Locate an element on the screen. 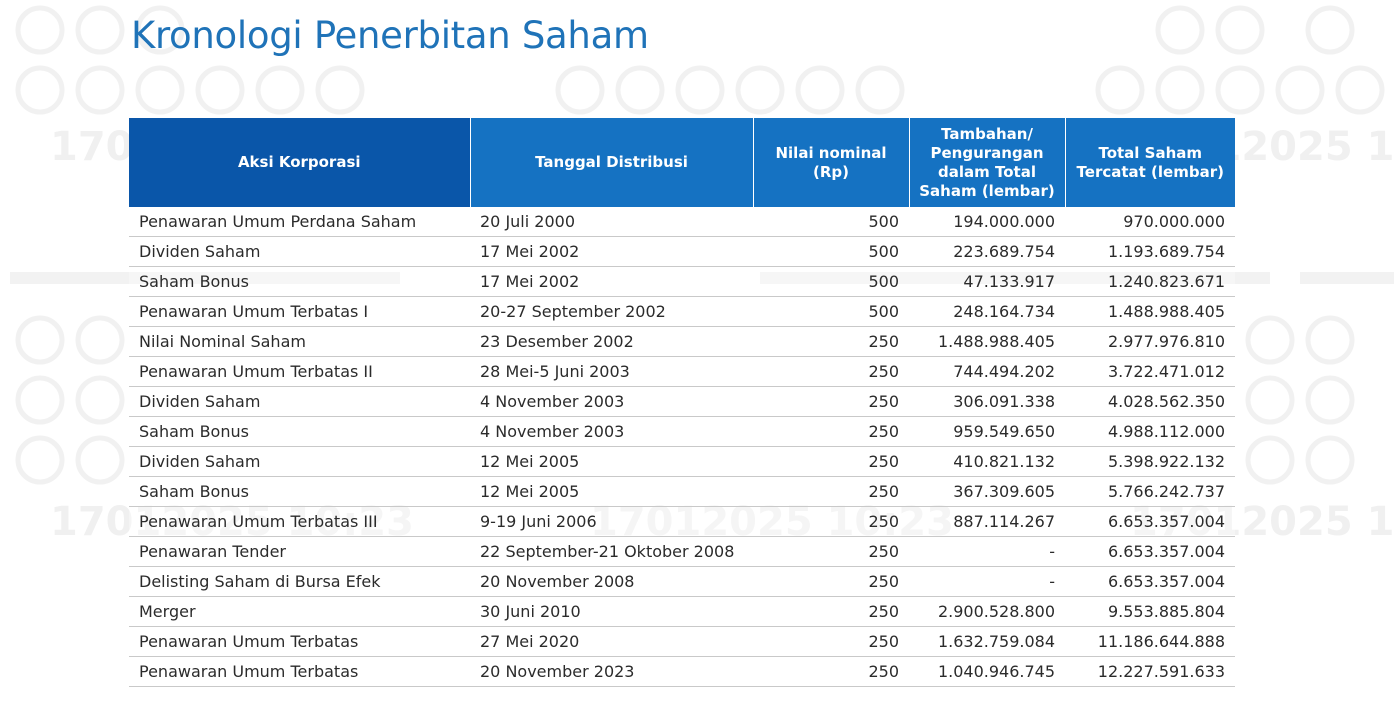 The height and width of the screenshot is (710, 1394). cell-total-saham: 1.488.988.405 is located at coordinates (1150, 311).